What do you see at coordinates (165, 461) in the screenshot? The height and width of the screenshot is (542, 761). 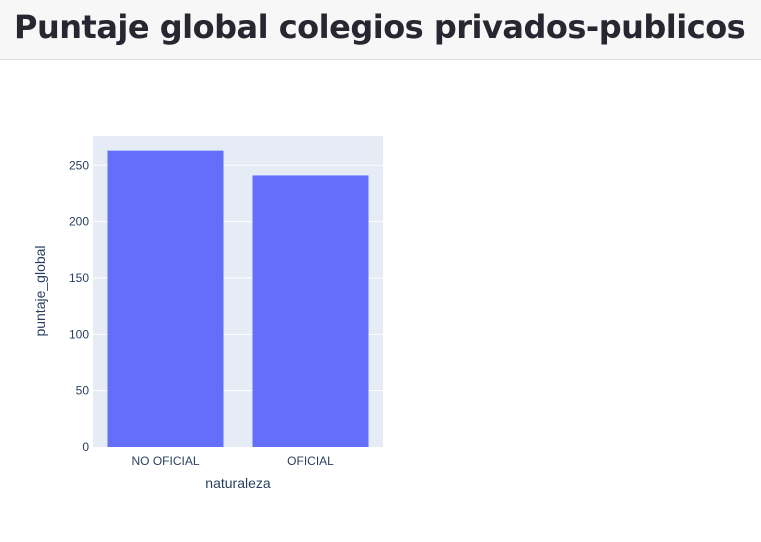 I see `x-tick-label: NO OFICIAL` at bounding box center [165, 461].